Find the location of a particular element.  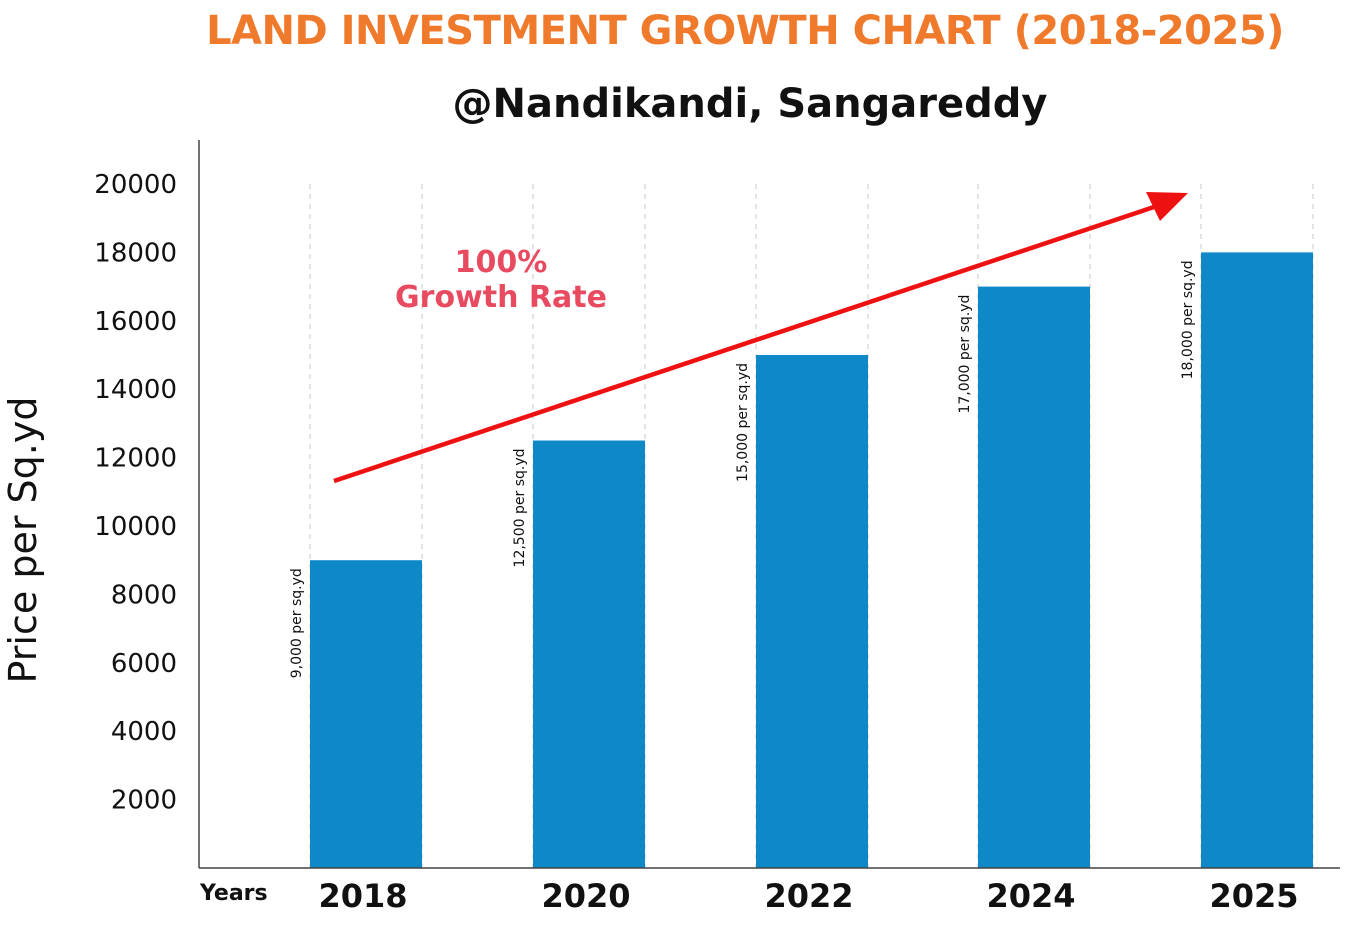

bar-2018 is located at coordinates (366, 714).